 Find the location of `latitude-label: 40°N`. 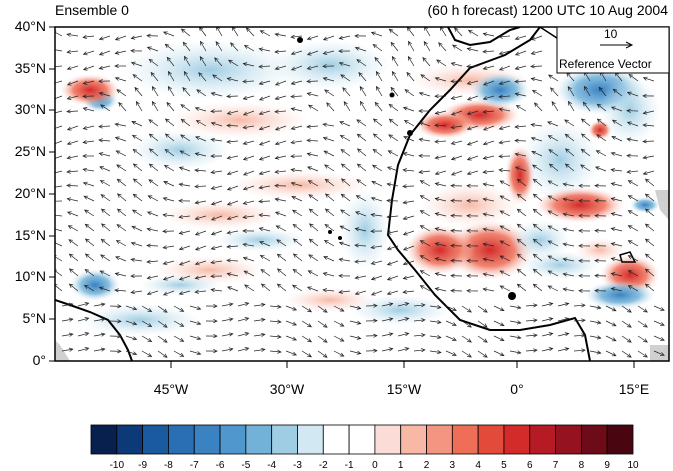

latitude-label: 40°N is located at coordinates (30, 26).